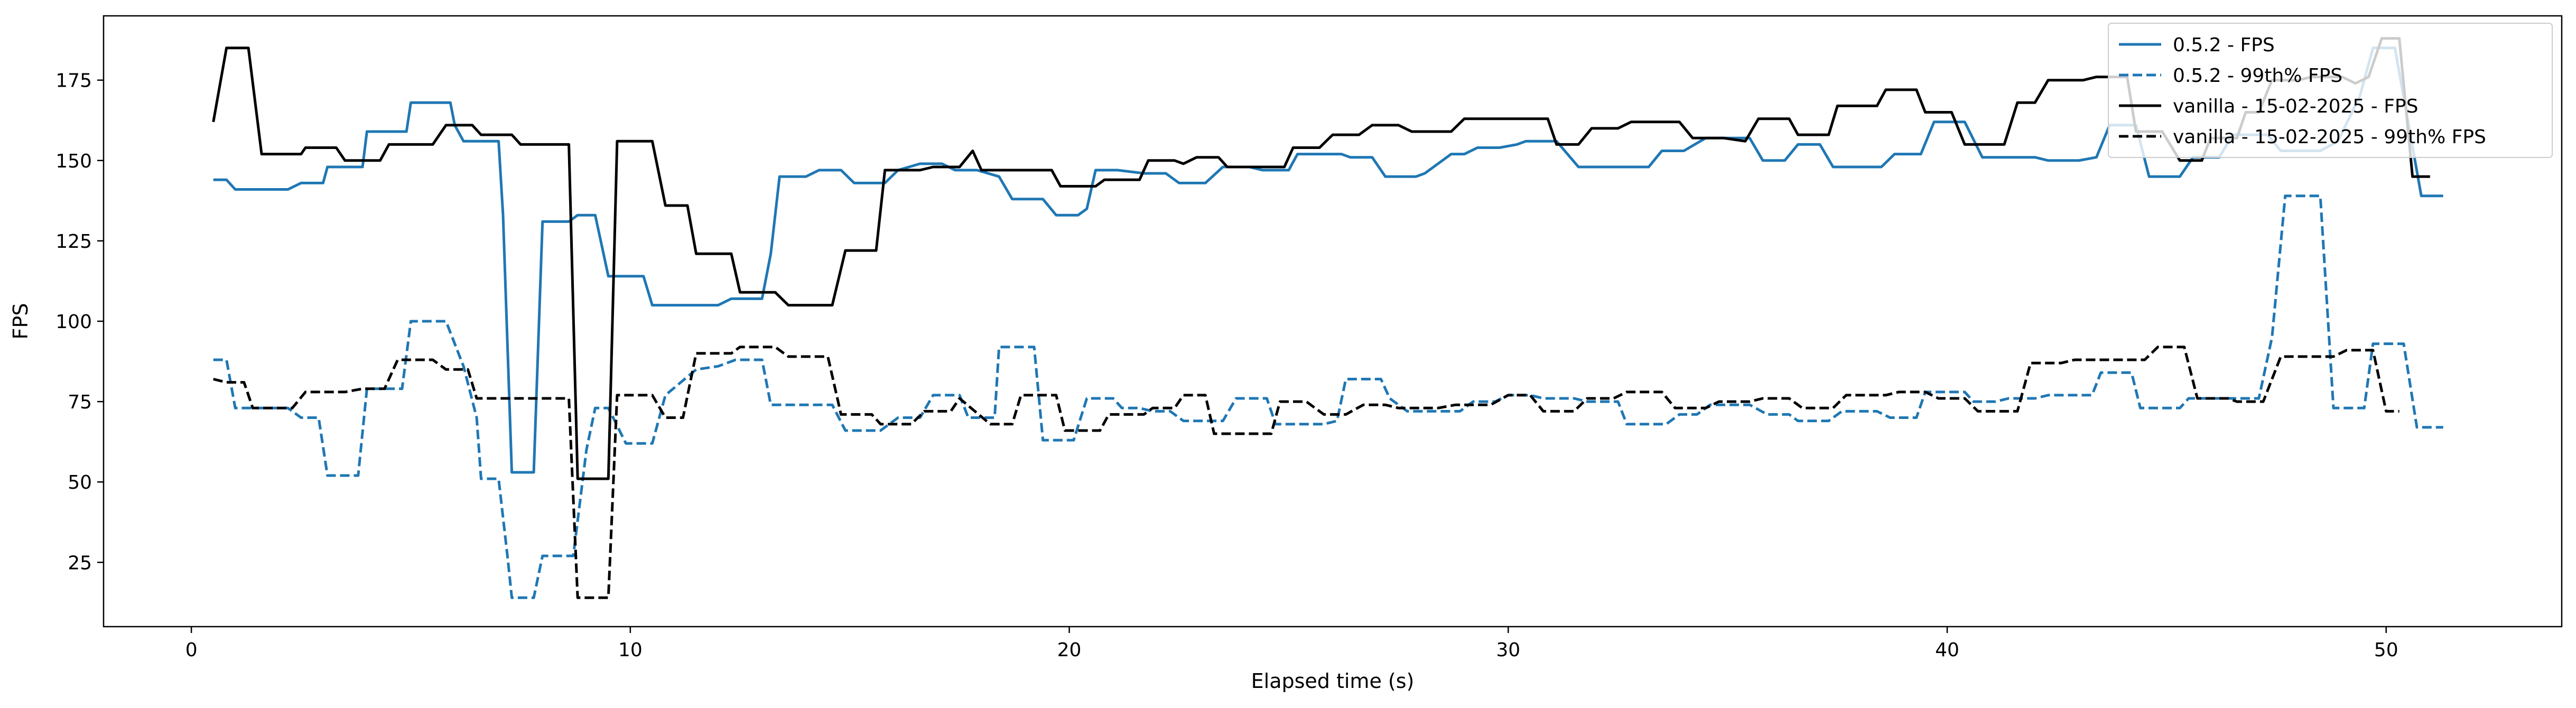 The image size is (2576, 708). Describe the element at coordinates (73, 242) in the screenshot. I see `y-tick-label: 125` at that location.